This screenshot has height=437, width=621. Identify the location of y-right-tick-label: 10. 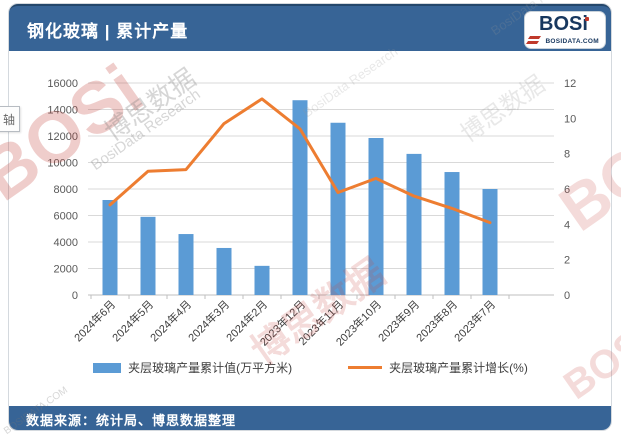
(570, 119).